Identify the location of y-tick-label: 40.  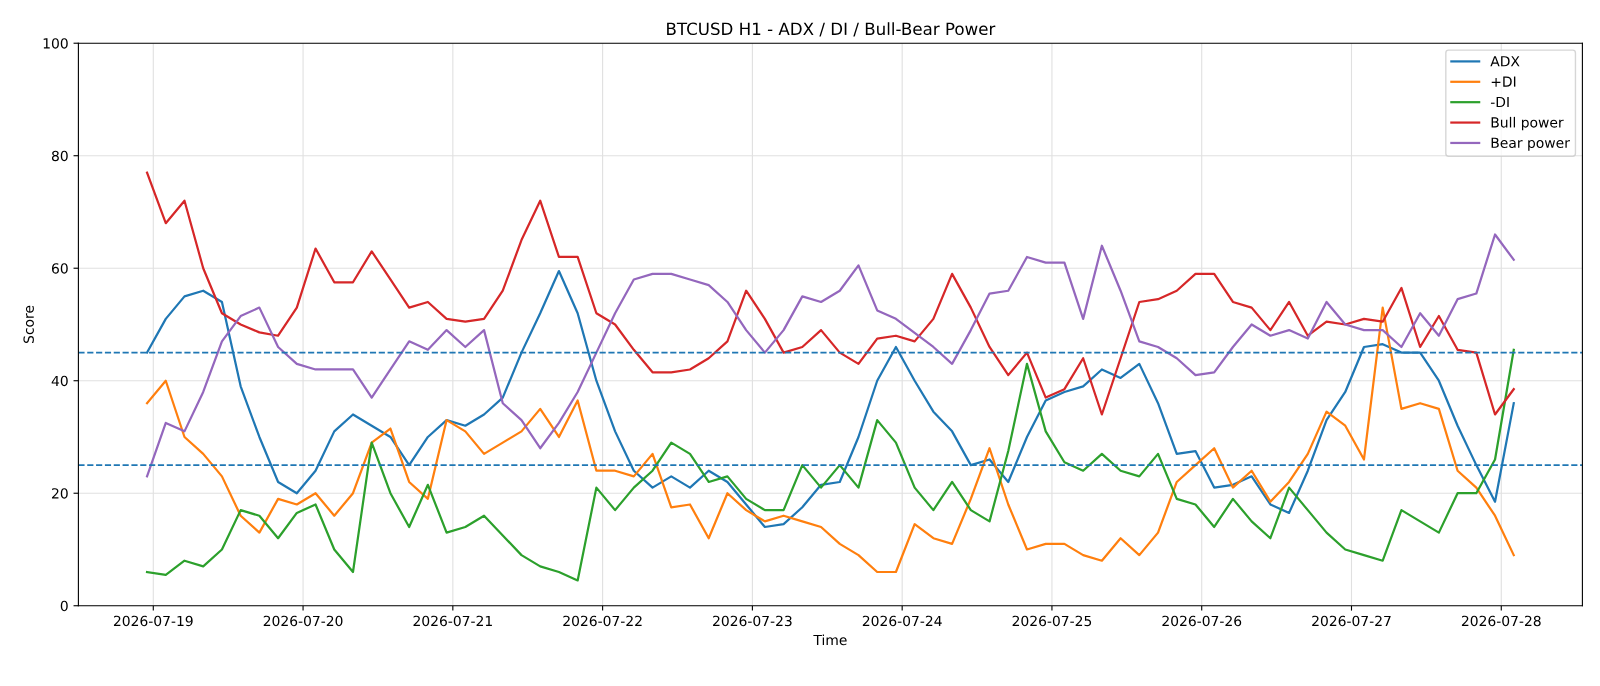
(59, 381).